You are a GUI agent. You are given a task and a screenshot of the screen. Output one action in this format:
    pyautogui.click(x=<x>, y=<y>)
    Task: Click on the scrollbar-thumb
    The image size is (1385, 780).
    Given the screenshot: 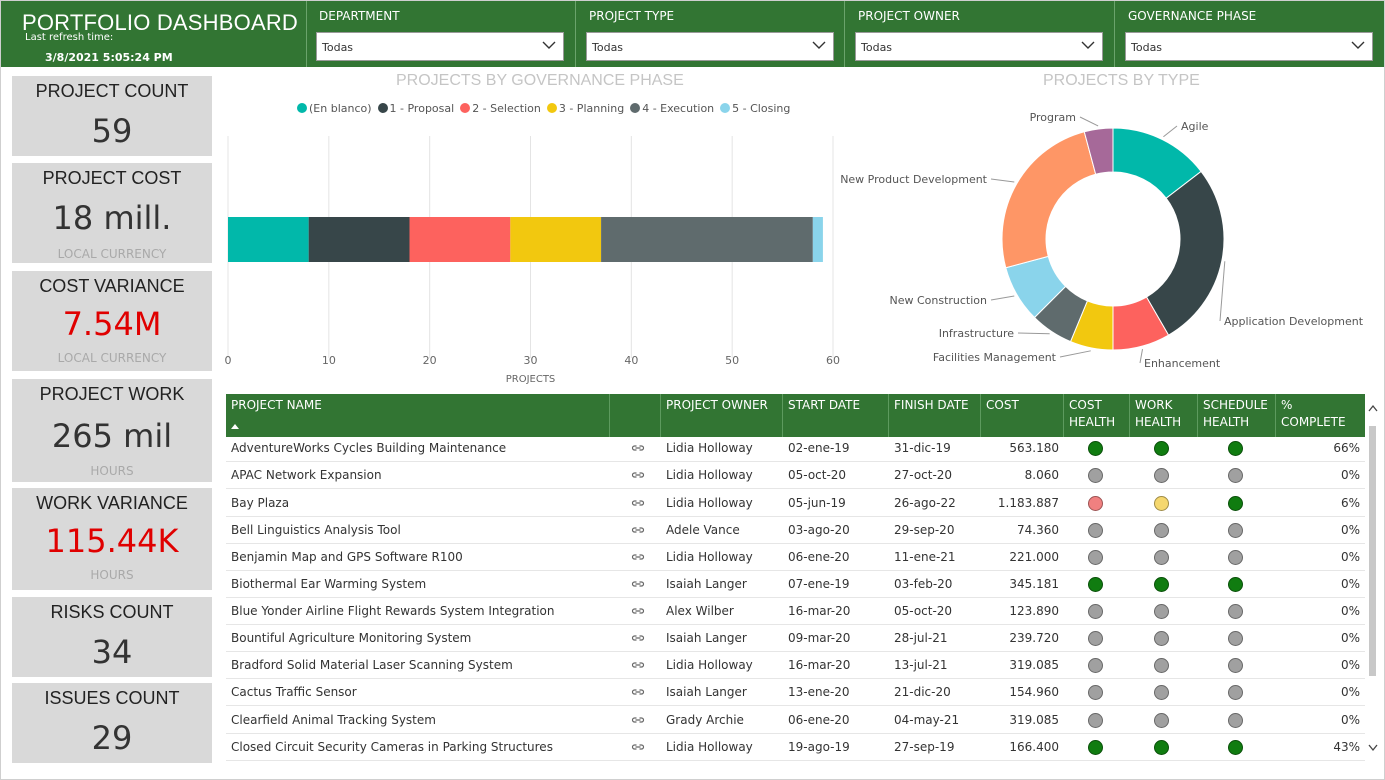 What is the action you would take?
    pyautogui.click(x=1372, y=551)
    